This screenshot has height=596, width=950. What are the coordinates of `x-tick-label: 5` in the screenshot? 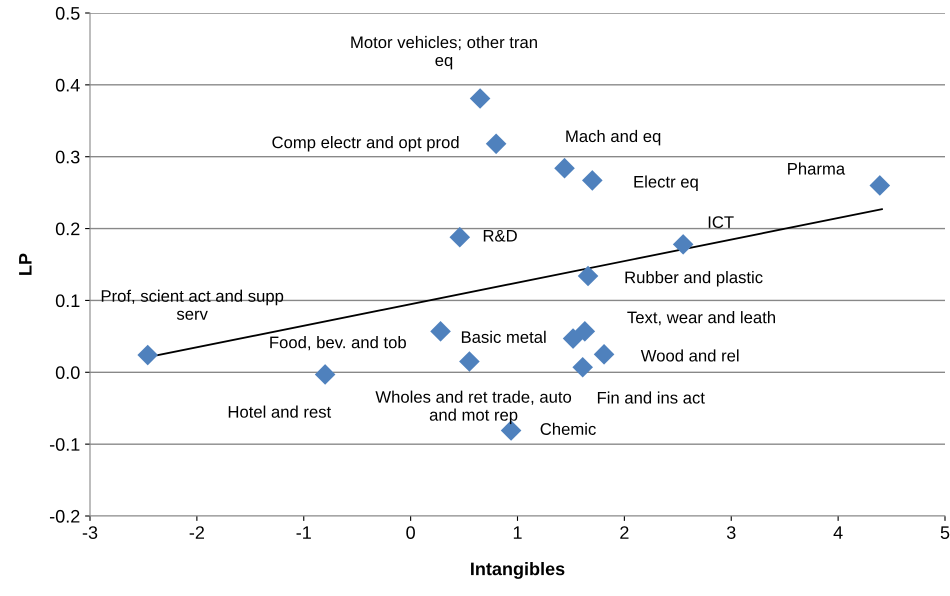 It's located at (945, 532).